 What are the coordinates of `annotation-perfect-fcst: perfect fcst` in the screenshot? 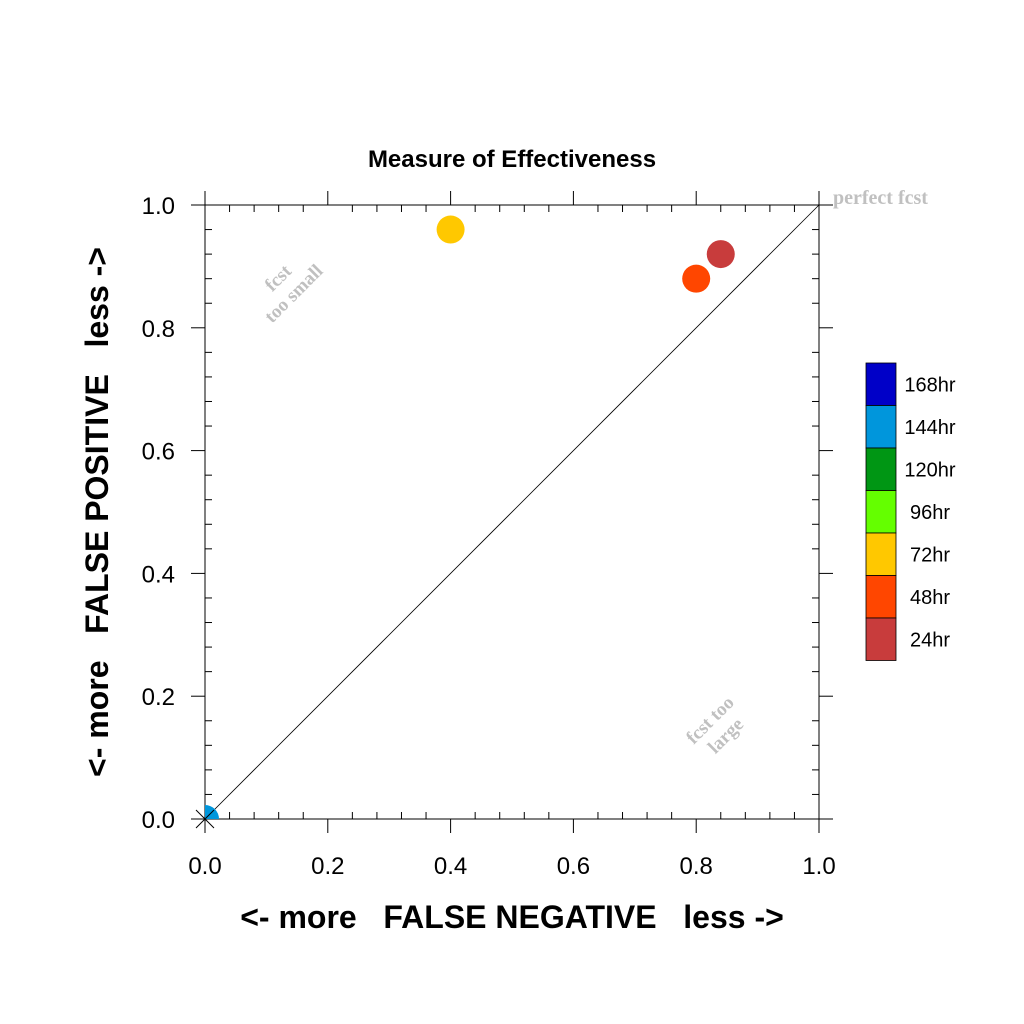 It's located at (880, 198).